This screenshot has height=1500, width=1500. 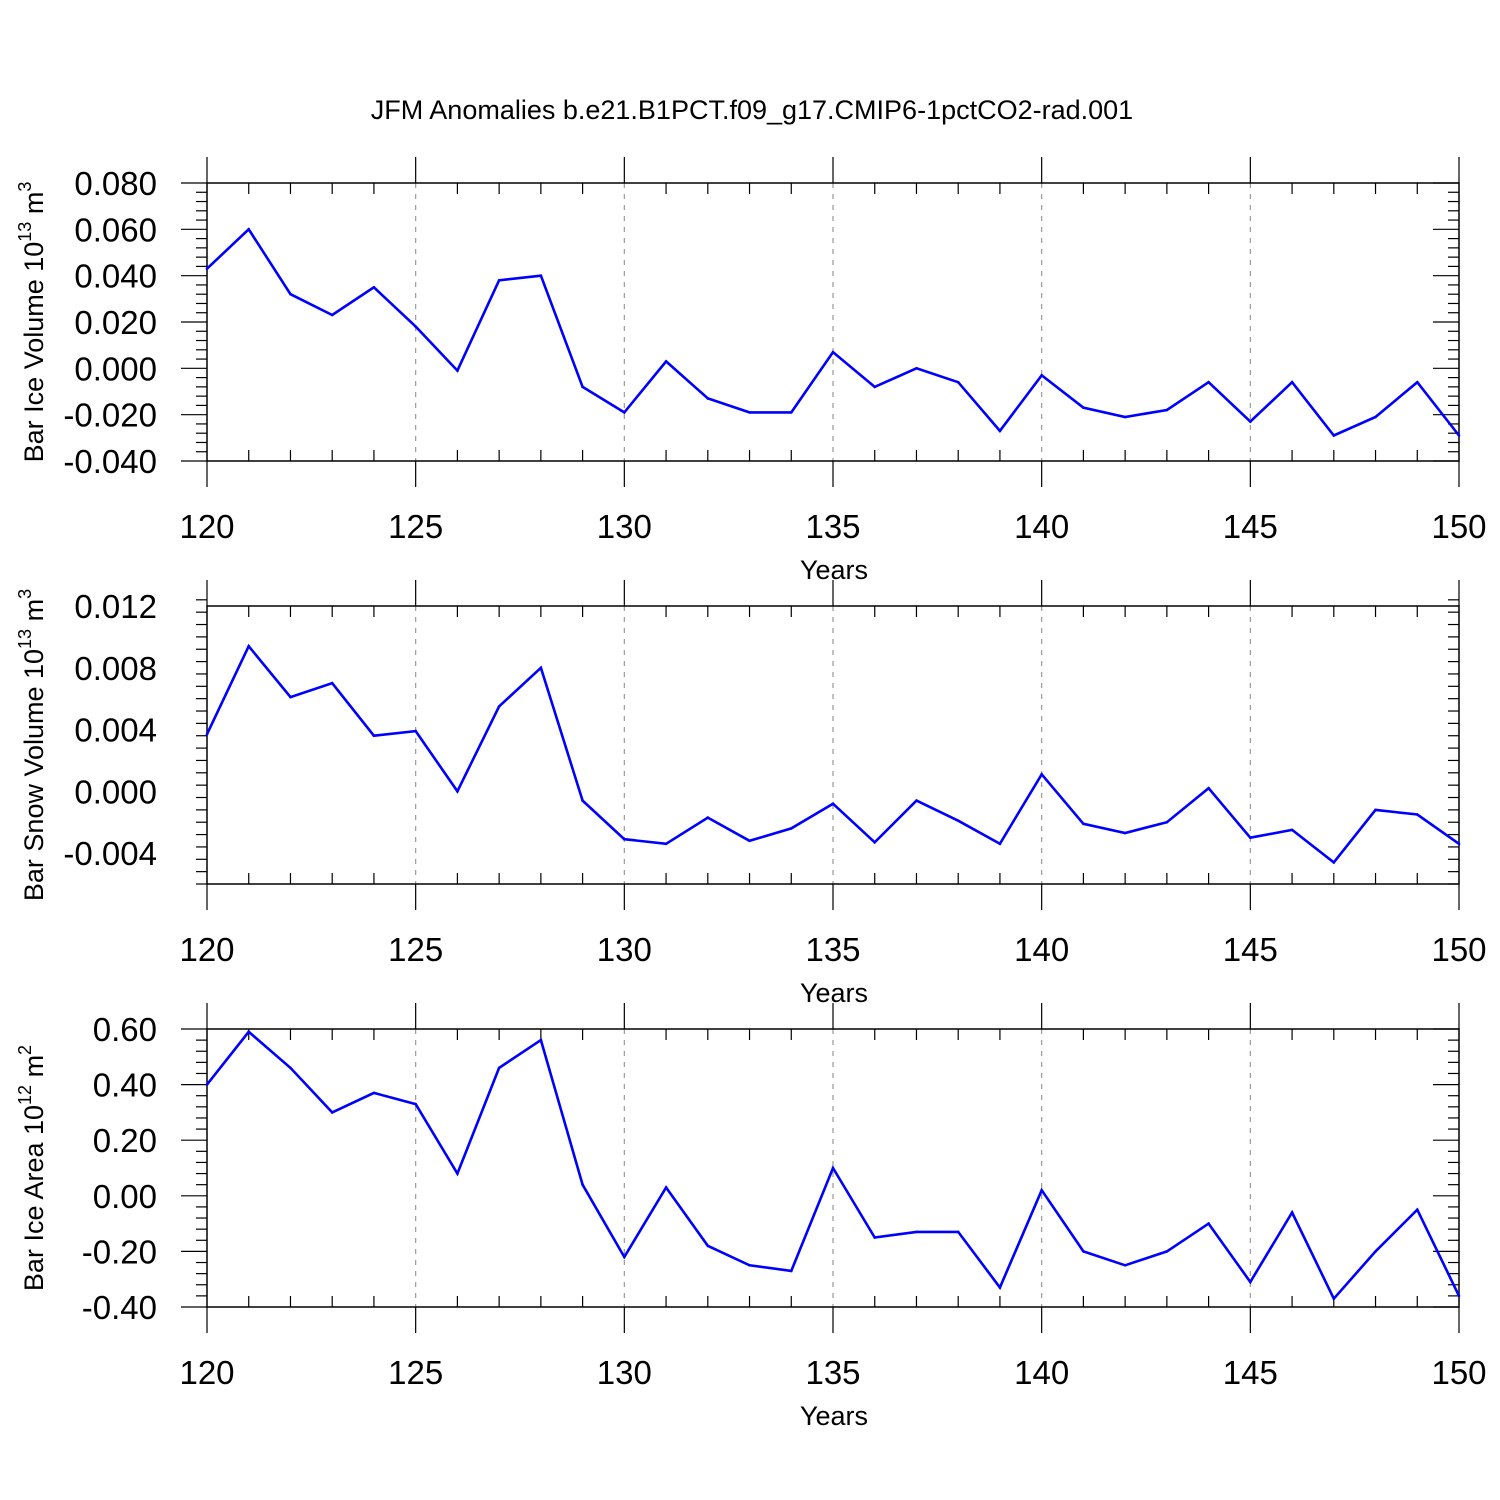 What do you see at coordinates (110, 461) in the screenshot?
I see `y-tick-label: -0.040` at bounding box center [110, 461].